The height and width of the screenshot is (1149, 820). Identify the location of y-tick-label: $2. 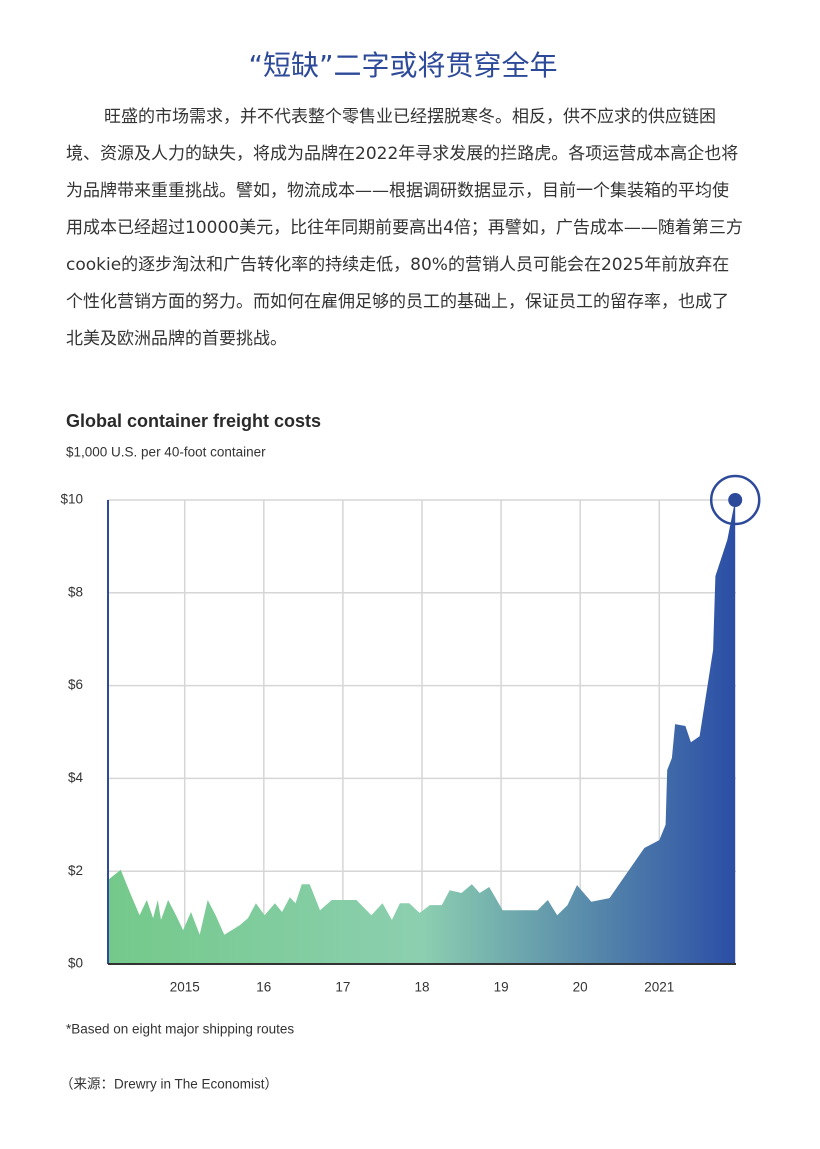
(75, 870).